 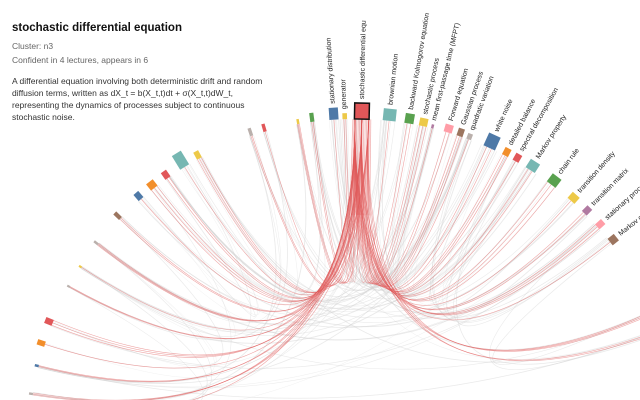 What do you see at coordinates (330, 70) in the screenshot?
I see `node-label-stationary-distribution: stationary distribution` at bounding box center [330, 70].